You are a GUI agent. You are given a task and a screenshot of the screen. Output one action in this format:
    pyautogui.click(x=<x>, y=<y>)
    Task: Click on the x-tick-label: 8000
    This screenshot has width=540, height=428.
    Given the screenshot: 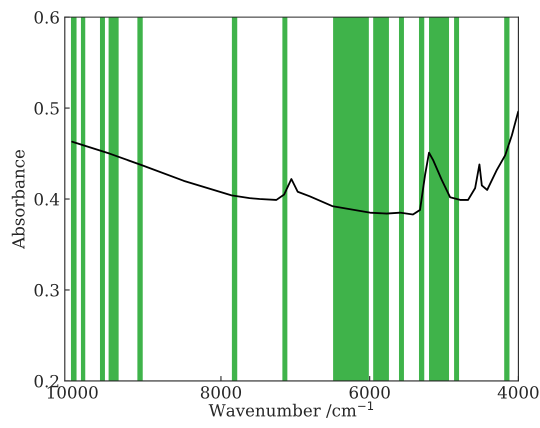 What is the action you would take?
    pyautogui.click(x=221, y=392)
    